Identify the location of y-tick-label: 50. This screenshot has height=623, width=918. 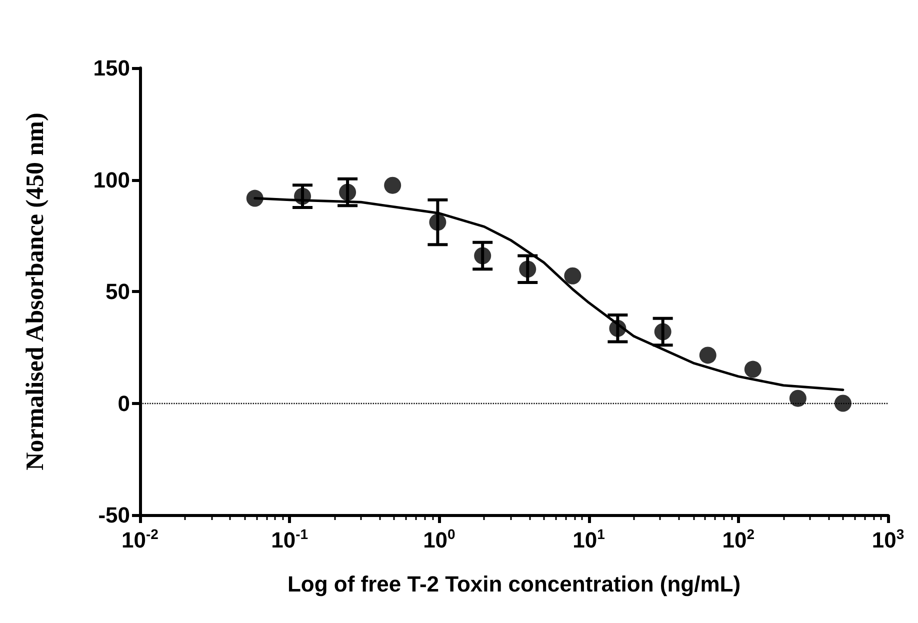
(118, 291).